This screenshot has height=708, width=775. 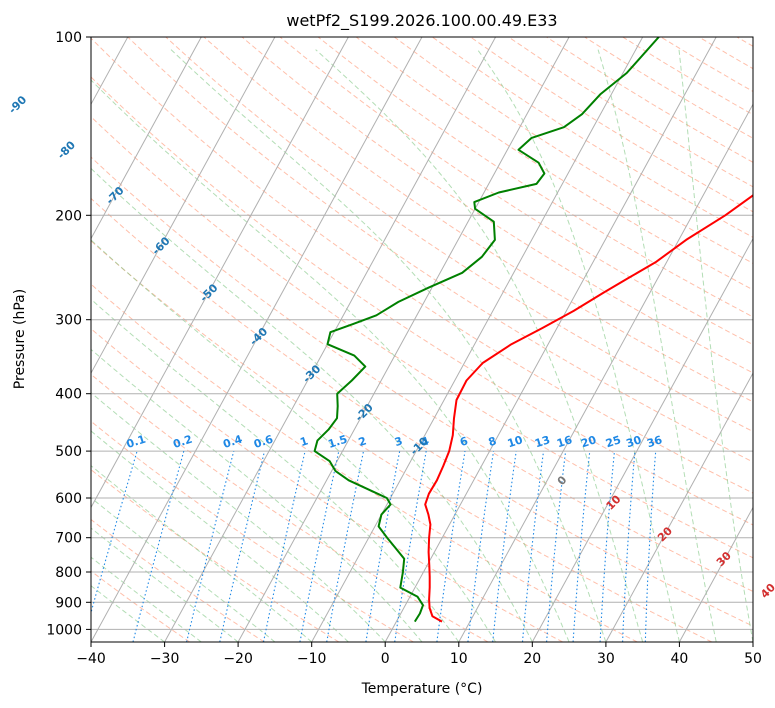 I want to click on mixing-ratio-label: 10, so click(x=515, y=441).